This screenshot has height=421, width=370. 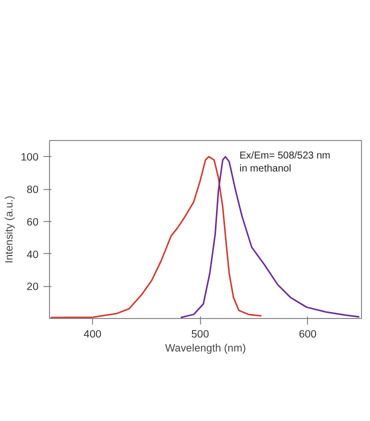 I want to click on y-tick-label: 80, so click(x=32, y=190).